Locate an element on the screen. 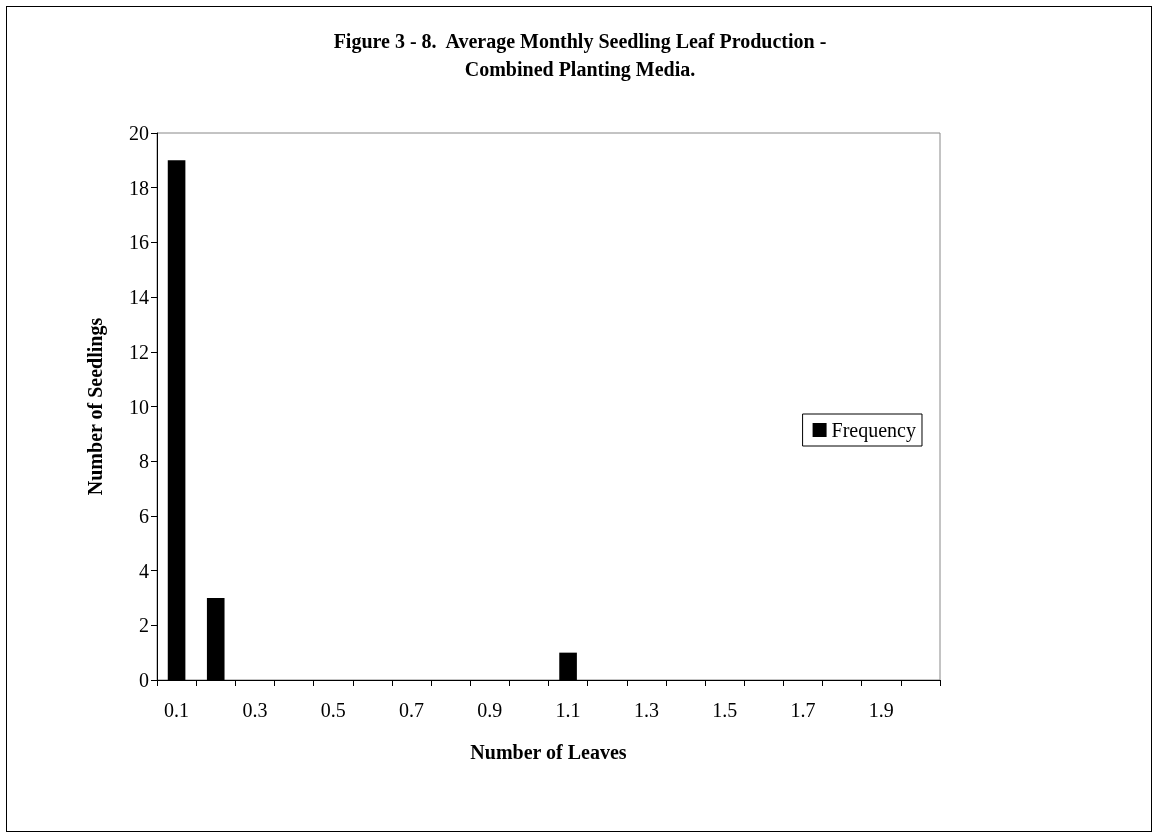 Image resolution: width=1160 pixels, height=840 pixels. y-tick-label: 20 is located at coordinates (139, 133).